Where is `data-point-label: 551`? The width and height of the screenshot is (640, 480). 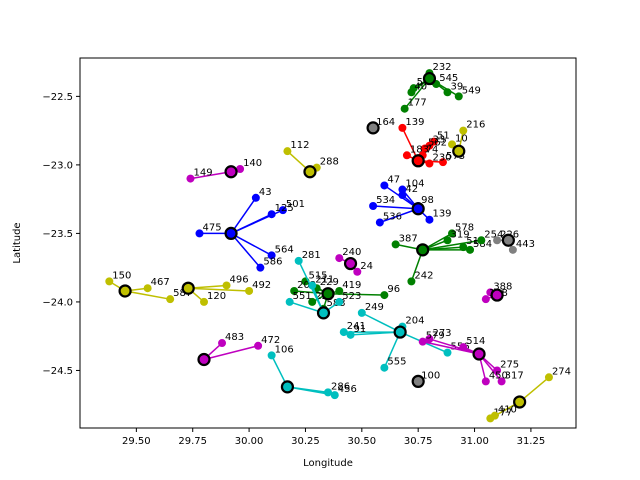
data-point-label: 551 is located at coordinates (302, 296).